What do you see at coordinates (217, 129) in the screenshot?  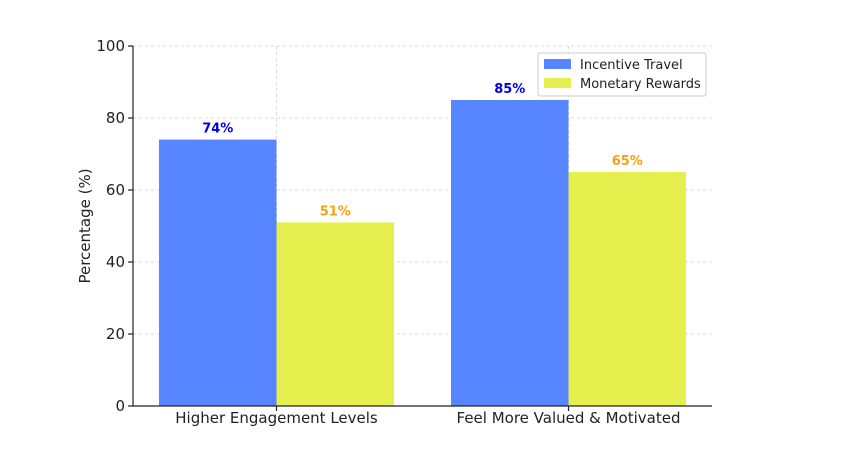 I see `data-label: 74%` at bounding box center [217, 129].